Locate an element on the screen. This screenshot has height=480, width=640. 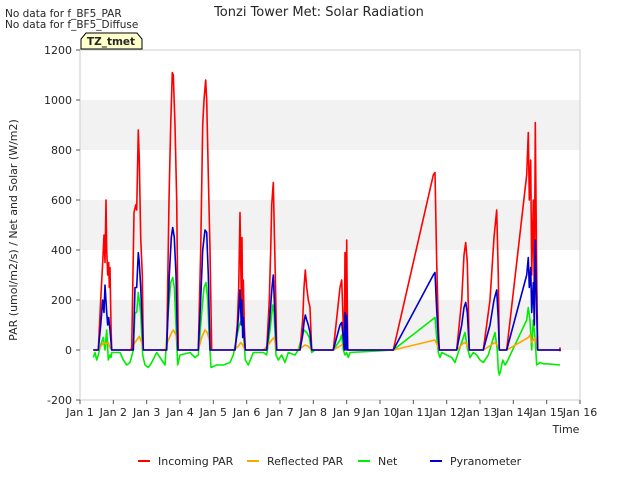
x-tick-label: Jan 15 is located at coordinates (545, 412).